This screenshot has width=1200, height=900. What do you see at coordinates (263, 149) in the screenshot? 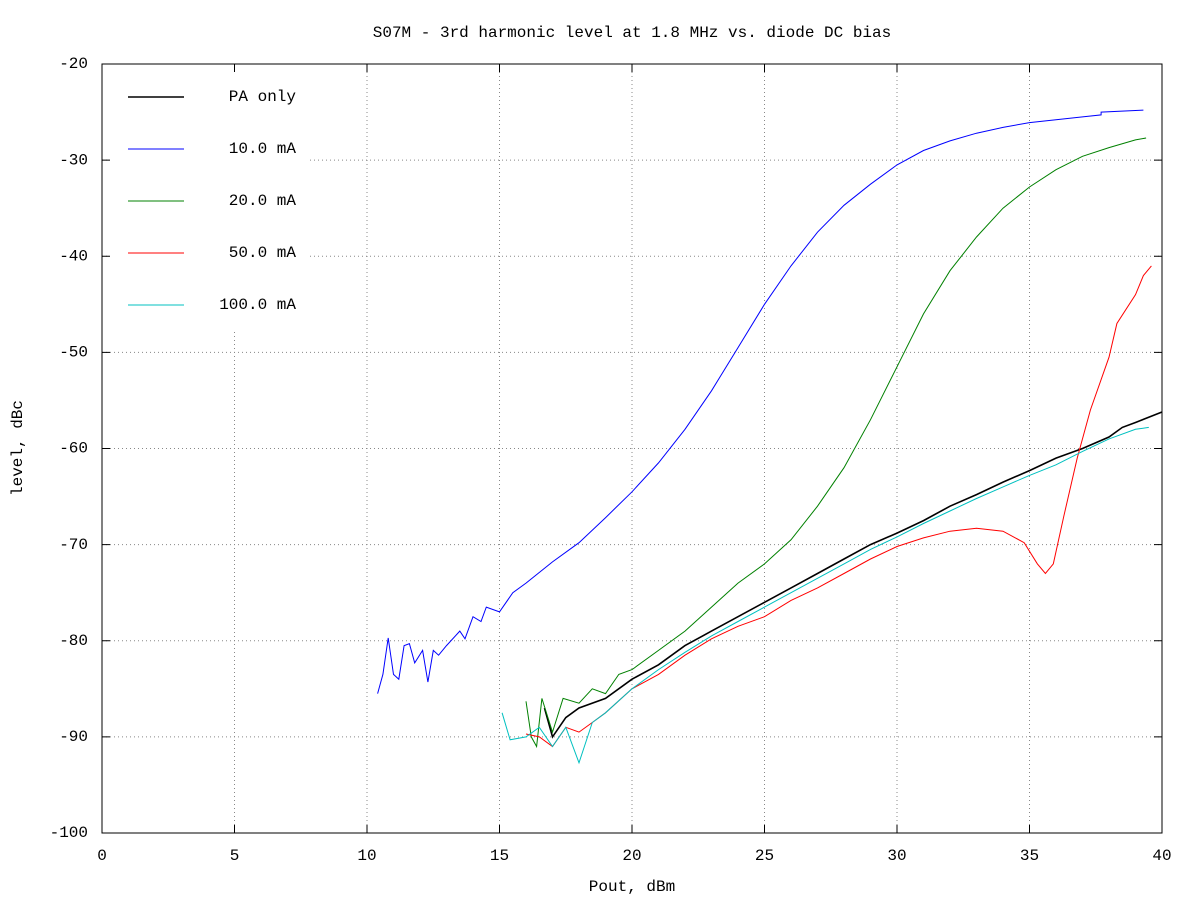
I see `legend-label: 10.0 mA` at bounding box center [263, 149].